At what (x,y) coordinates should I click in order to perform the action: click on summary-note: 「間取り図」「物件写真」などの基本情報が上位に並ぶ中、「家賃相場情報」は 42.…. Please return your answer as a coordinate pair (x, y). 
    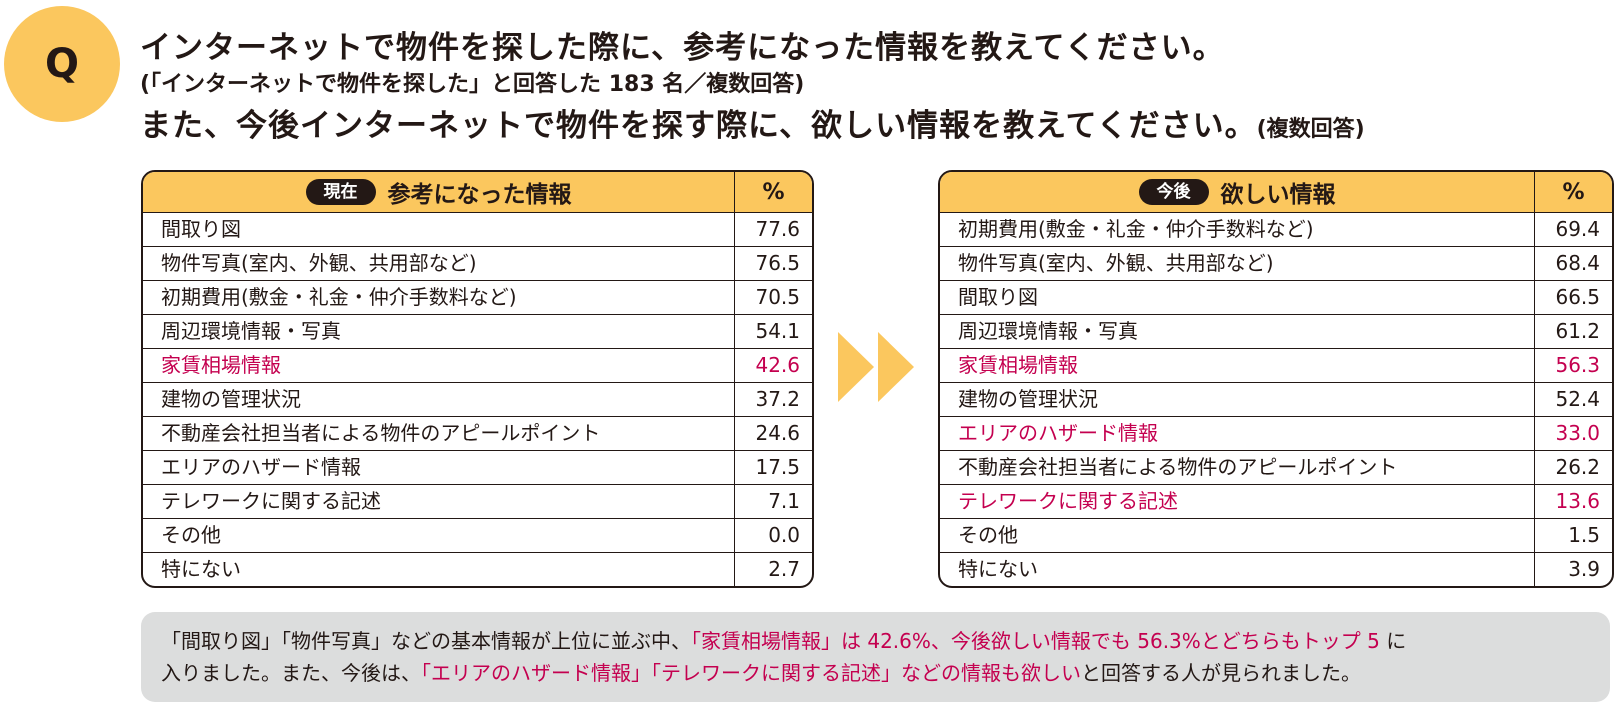
    Looking at the image, I should click on (875, 657).